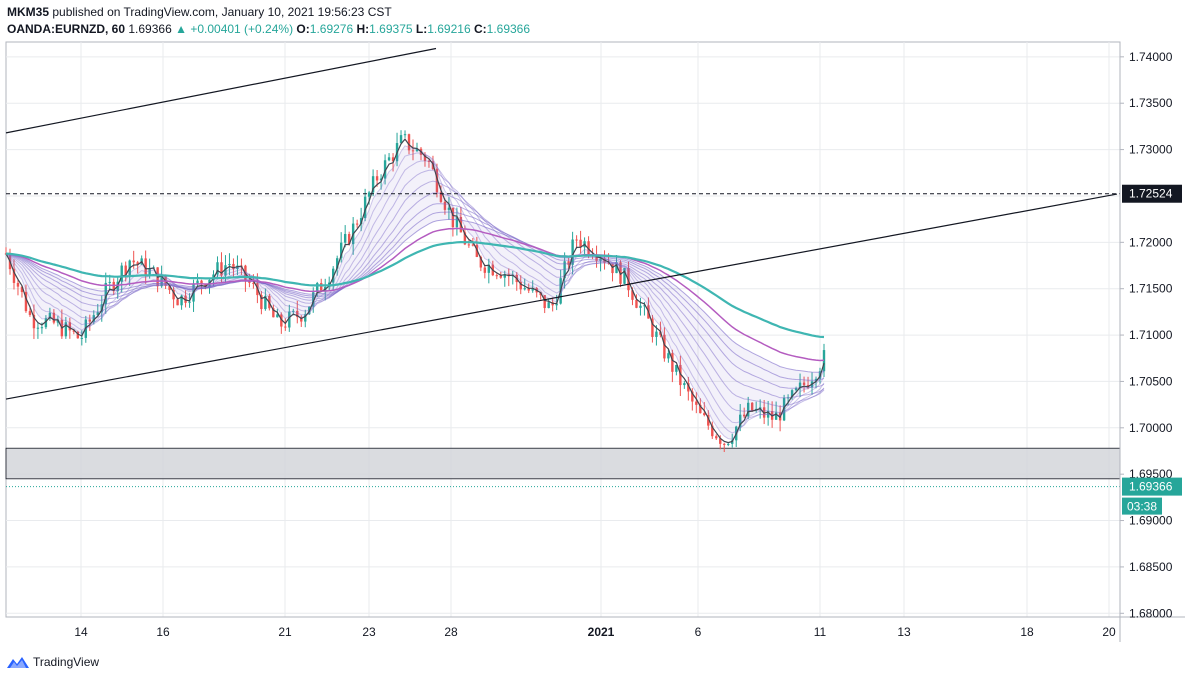 The image size is (1188, 682). I want to click on x-tick-label: 14, so click(81, 632).